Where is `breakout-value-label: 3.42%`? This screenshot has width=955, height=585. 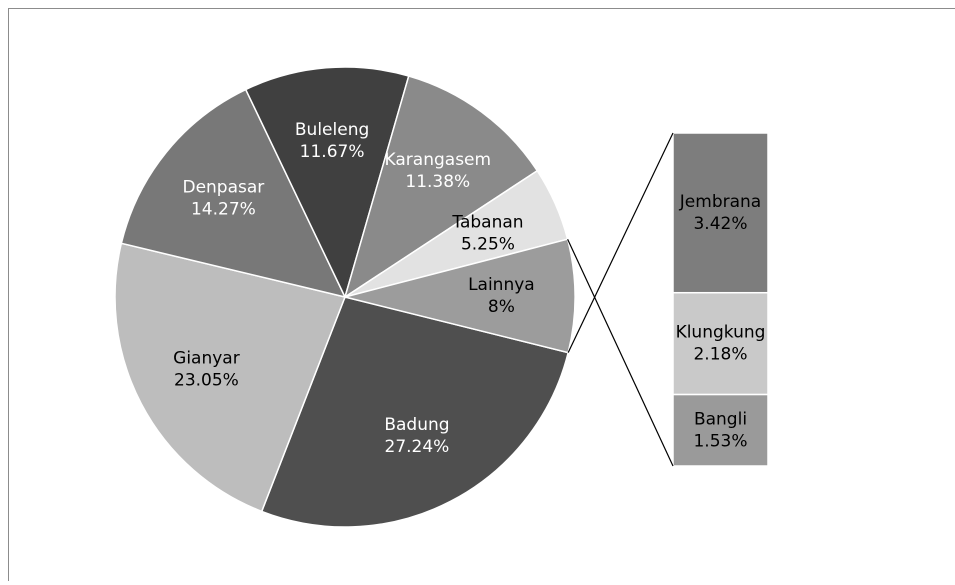 breakout-value-label: 3.42% is located at coordinates (720, 224).